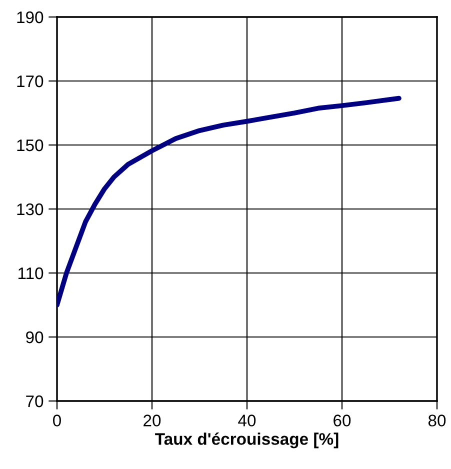  What do you see at coordinates (35, 337) in the screenshot?
I see `y-tick-label: 90` at bounding box center [35, 337].